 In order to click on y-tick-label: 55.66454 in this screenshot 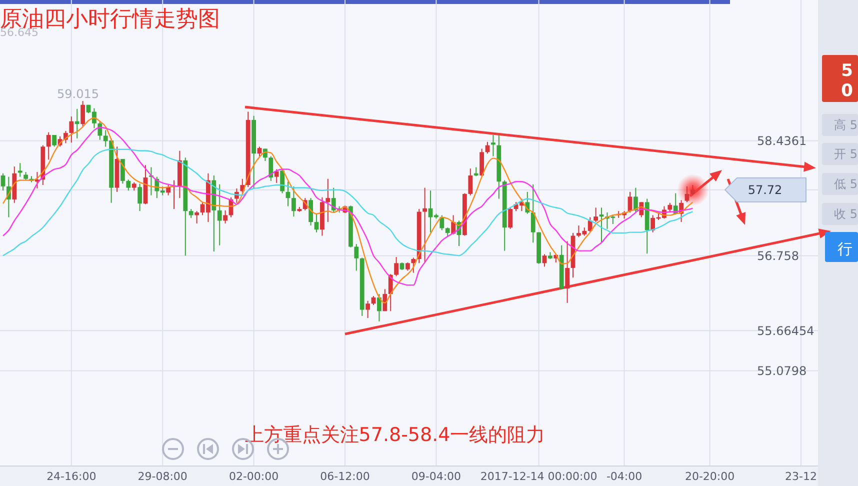, I will do `click(785, 331)`.